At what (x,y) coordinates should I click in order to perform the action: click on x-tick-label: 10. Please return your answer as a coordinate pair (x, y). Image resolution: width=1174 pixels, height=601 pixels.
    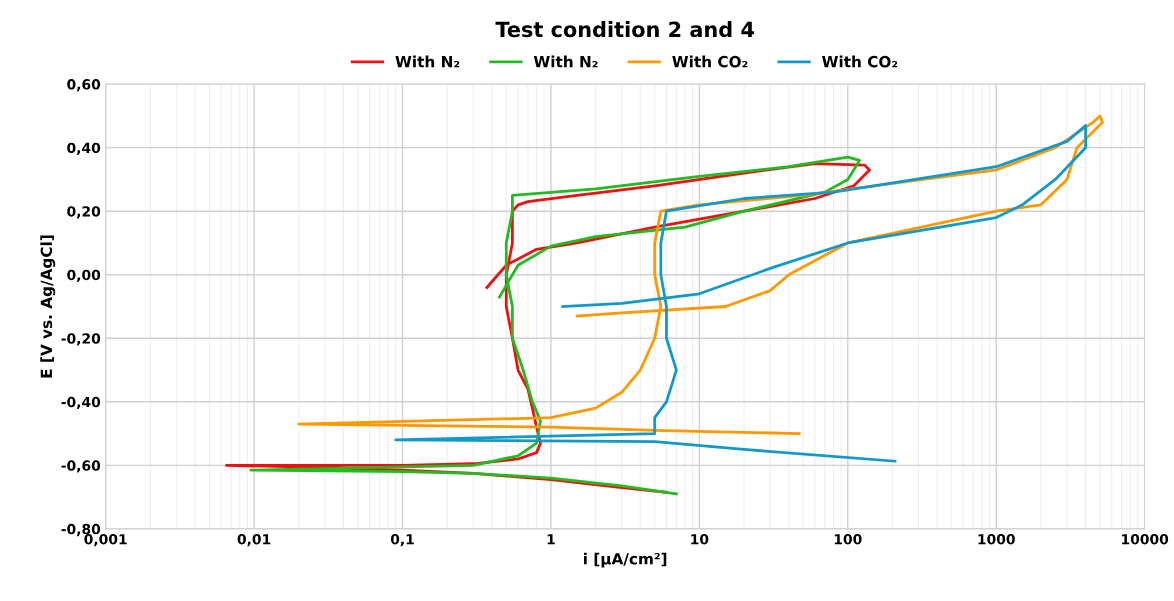
    Looking at the image, I should click on (700, 539).